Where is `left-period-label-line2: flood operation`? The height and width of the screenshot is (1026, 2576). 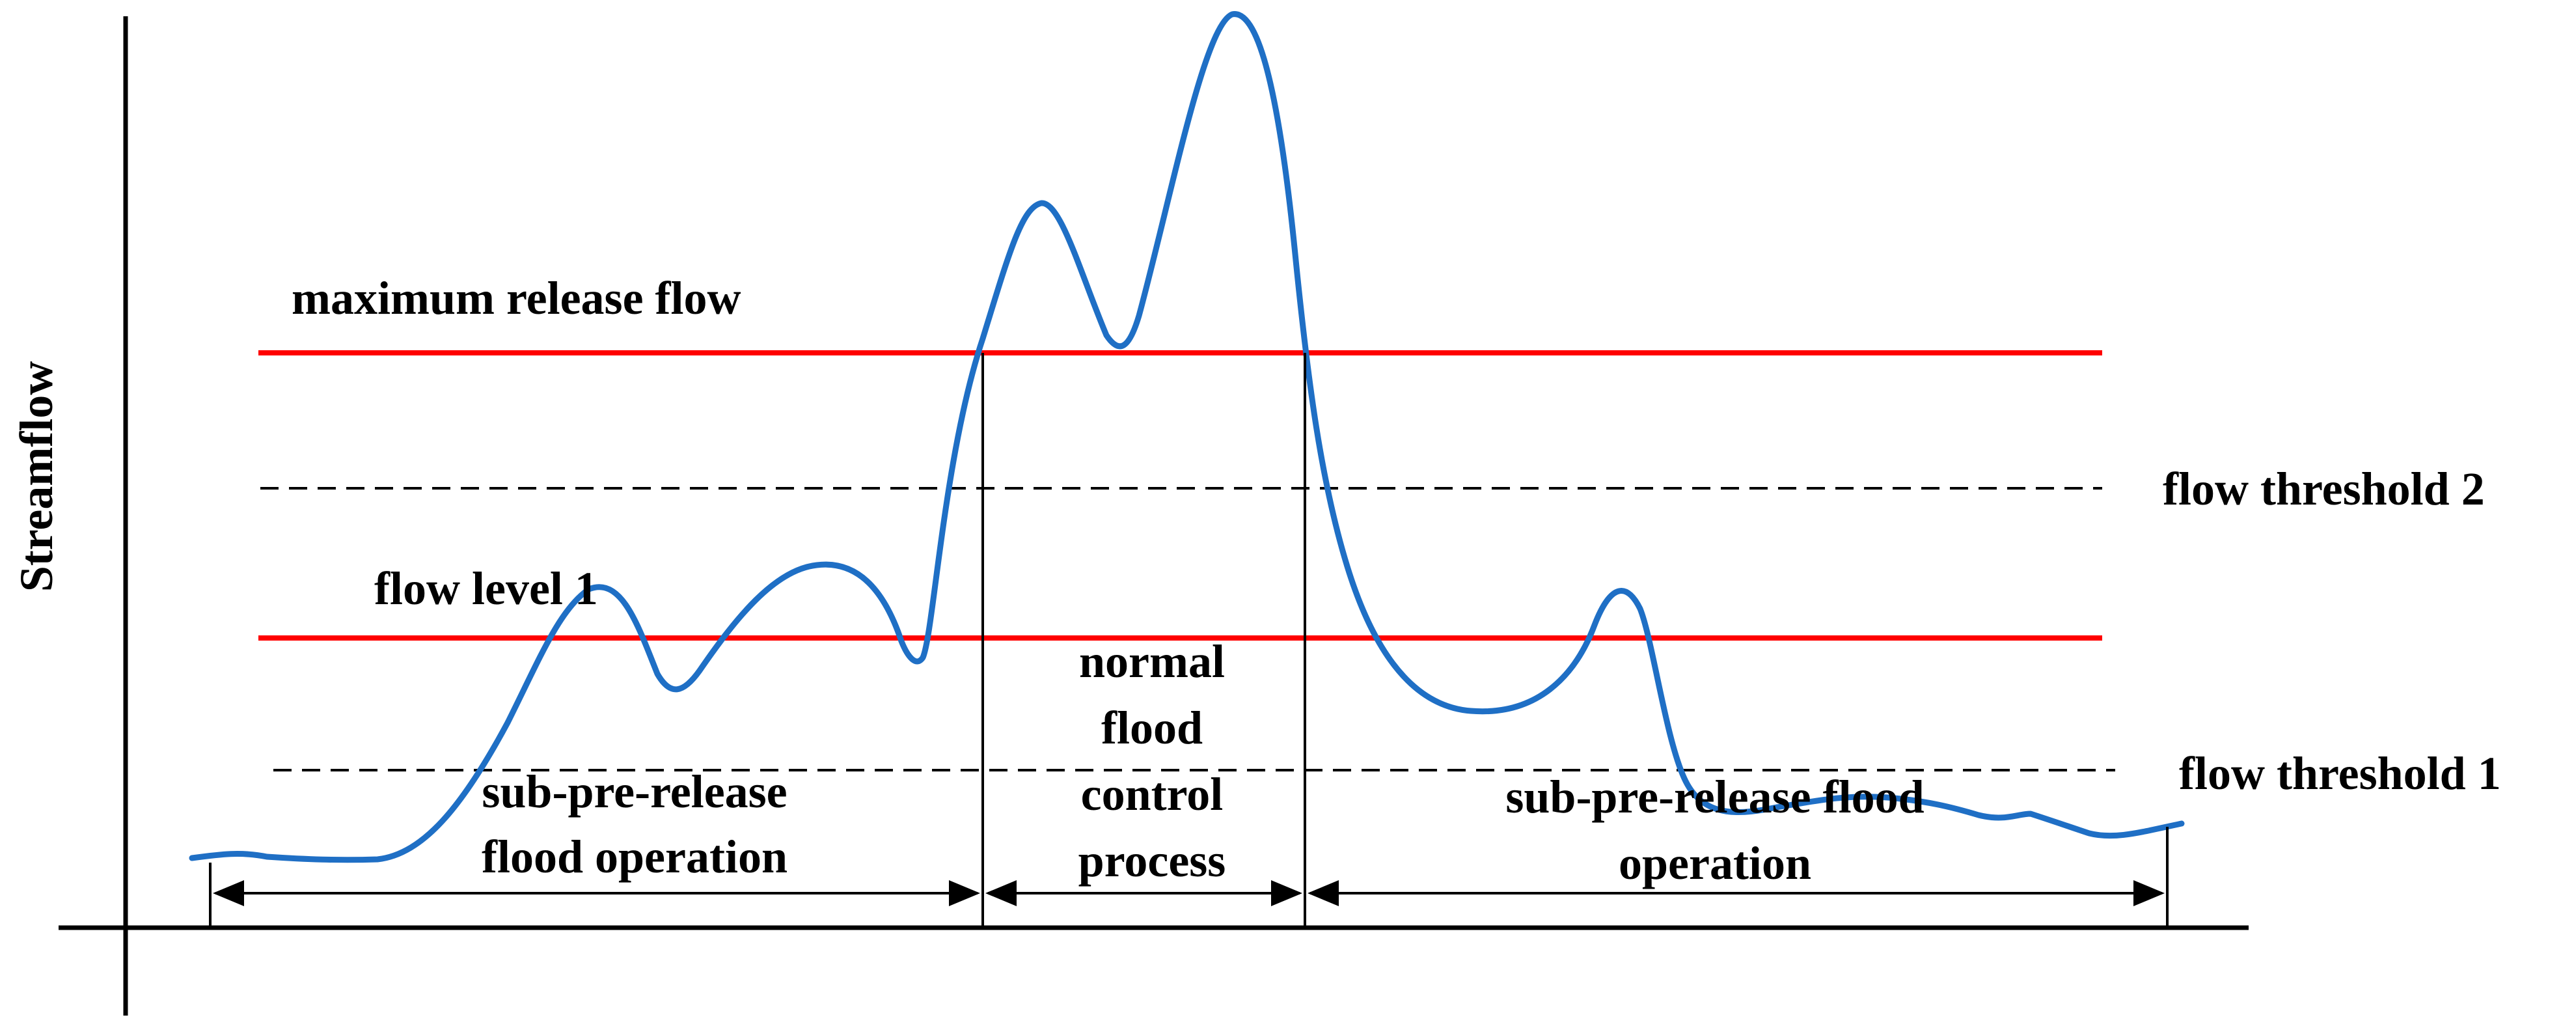 left-period-label-line2: flood operation is located at coordinates (635, 857).